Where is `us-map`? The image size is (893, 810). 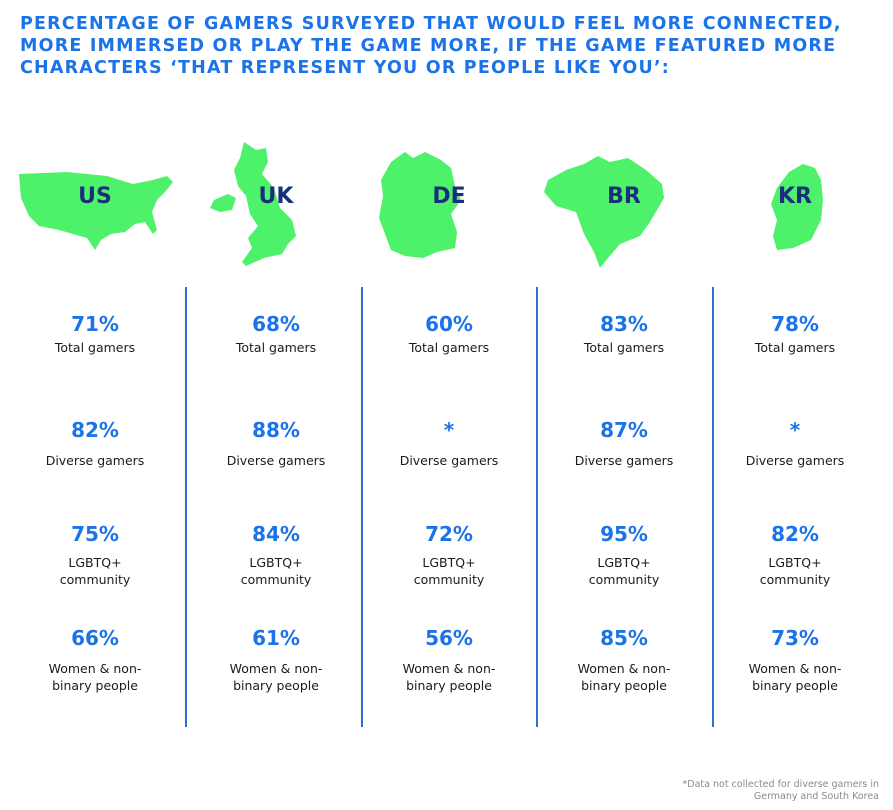
us-map is located at coordinates (96, 211).